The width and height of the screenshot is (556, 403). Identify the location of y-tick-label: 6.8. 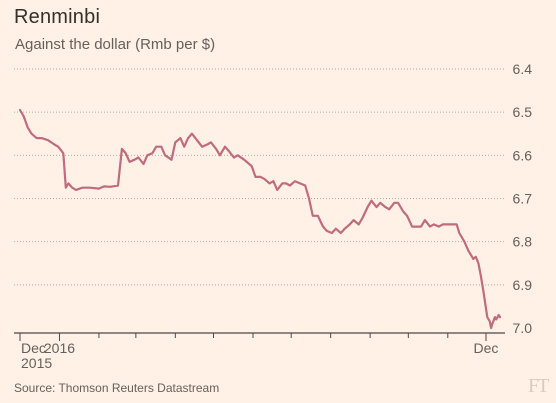
(523, 242).